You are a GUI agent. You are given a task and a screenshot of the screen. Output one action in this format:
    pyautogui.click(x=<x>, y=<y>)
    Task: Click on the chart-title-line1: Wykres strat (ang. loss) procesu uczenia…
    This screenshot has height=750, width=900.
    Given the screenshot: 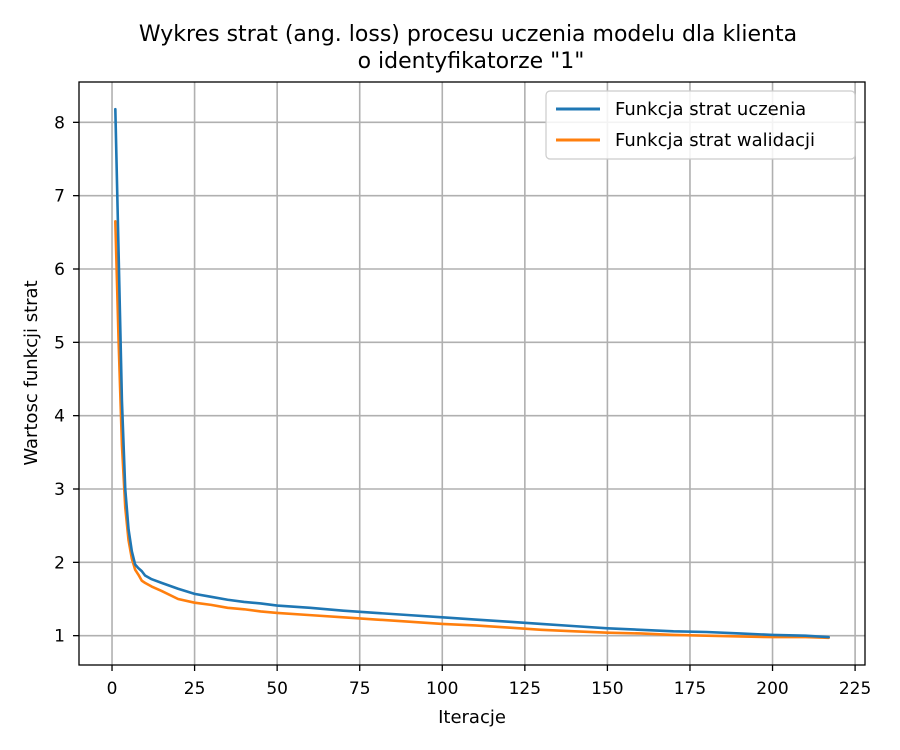 What is the action you would take?
    pyautogui.click(x=468, y=34)
    